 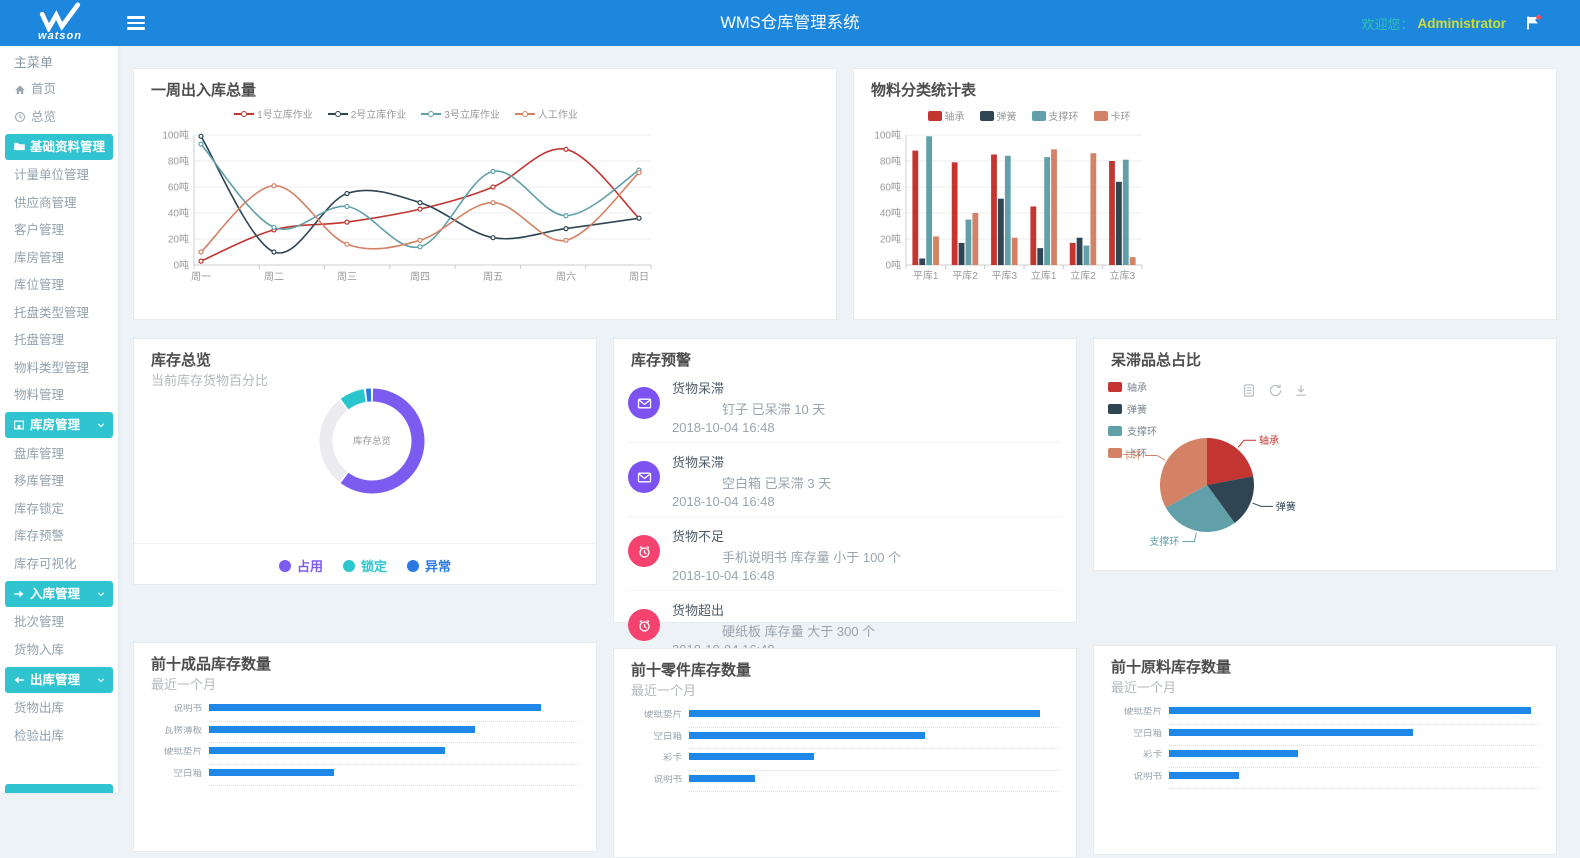 I want to click on legend-item: 3号立库作业, so click(x=460, y=113).